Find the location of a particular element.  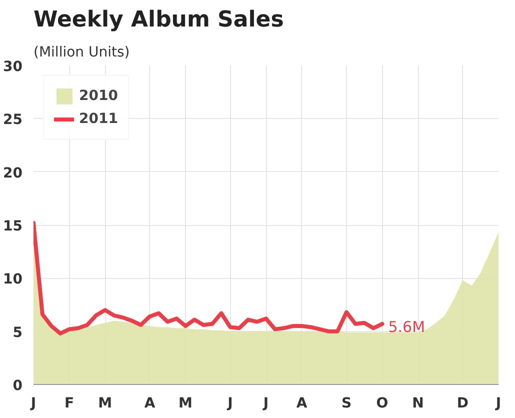

y-tick-label: 5 is located at coordinates (17, 332).